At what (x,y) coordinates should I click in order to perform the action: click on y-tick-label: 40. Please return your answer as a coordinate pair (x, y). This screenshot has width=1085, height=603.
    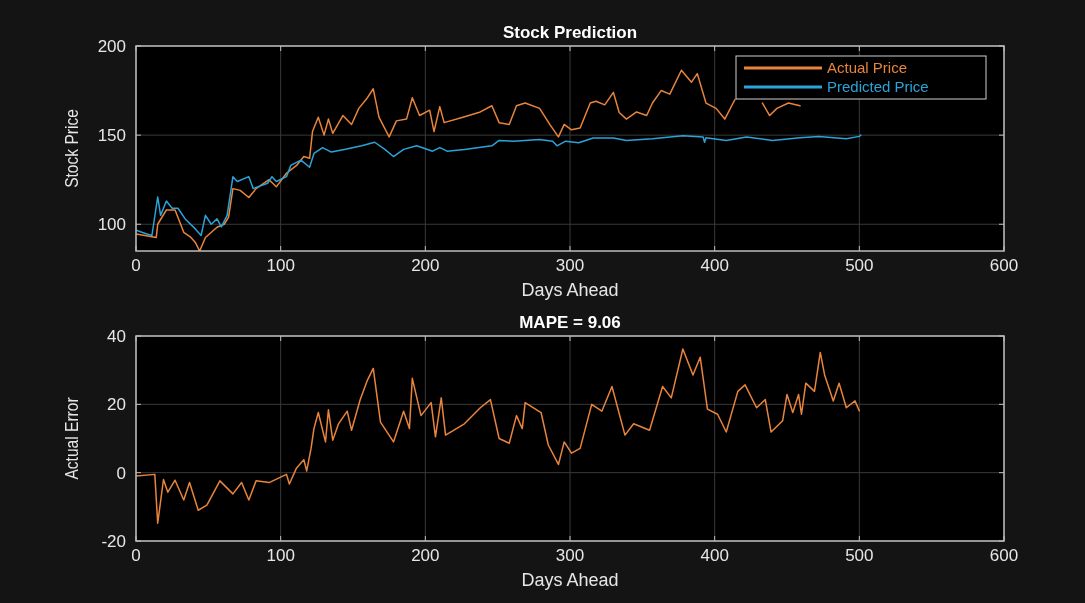
    Looking at the image, I should click on (116, 336).